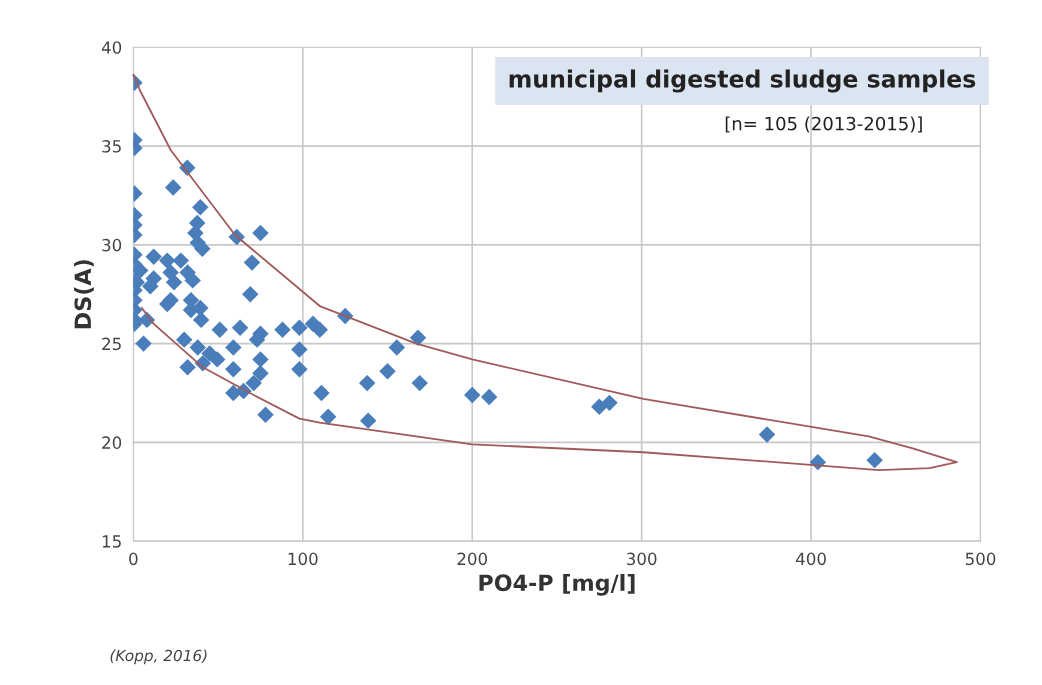 The height and width of the screenshot is (685, 1042). I want to click on x-tick-label: 500, so click(980, 559).